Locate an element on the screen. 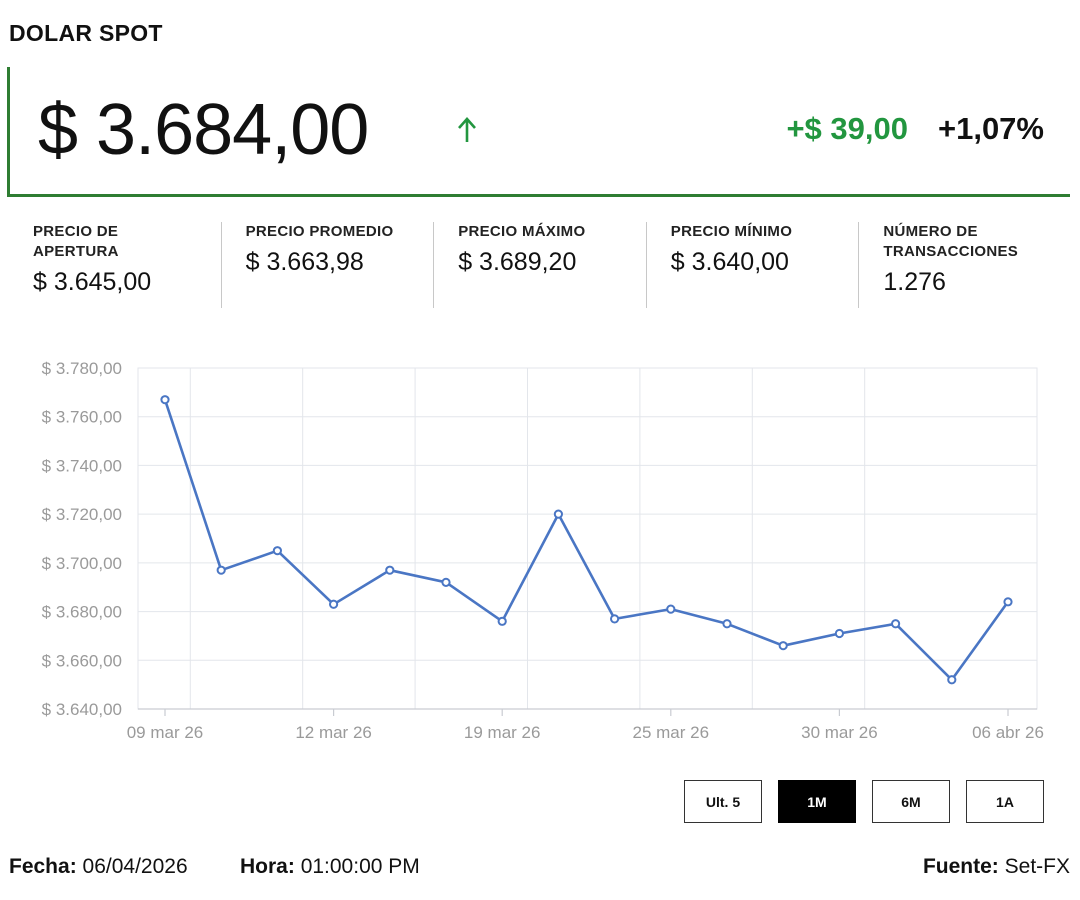  page-title: DOLAR SPOT is located at coordinates (86, 33).